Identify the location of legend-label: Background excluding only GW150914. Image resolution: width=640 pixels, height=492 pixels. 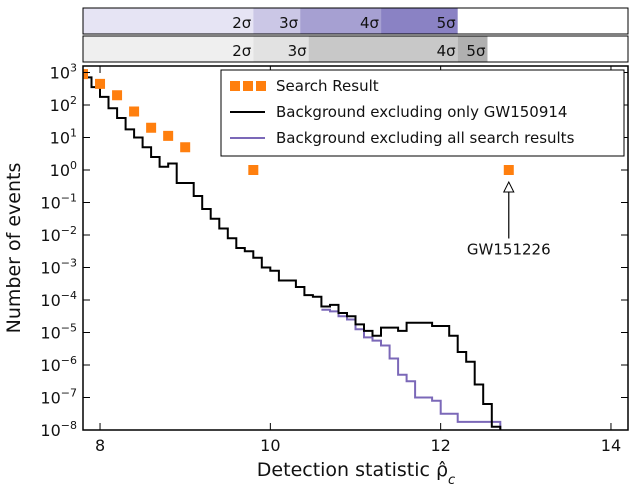
(421, 112).